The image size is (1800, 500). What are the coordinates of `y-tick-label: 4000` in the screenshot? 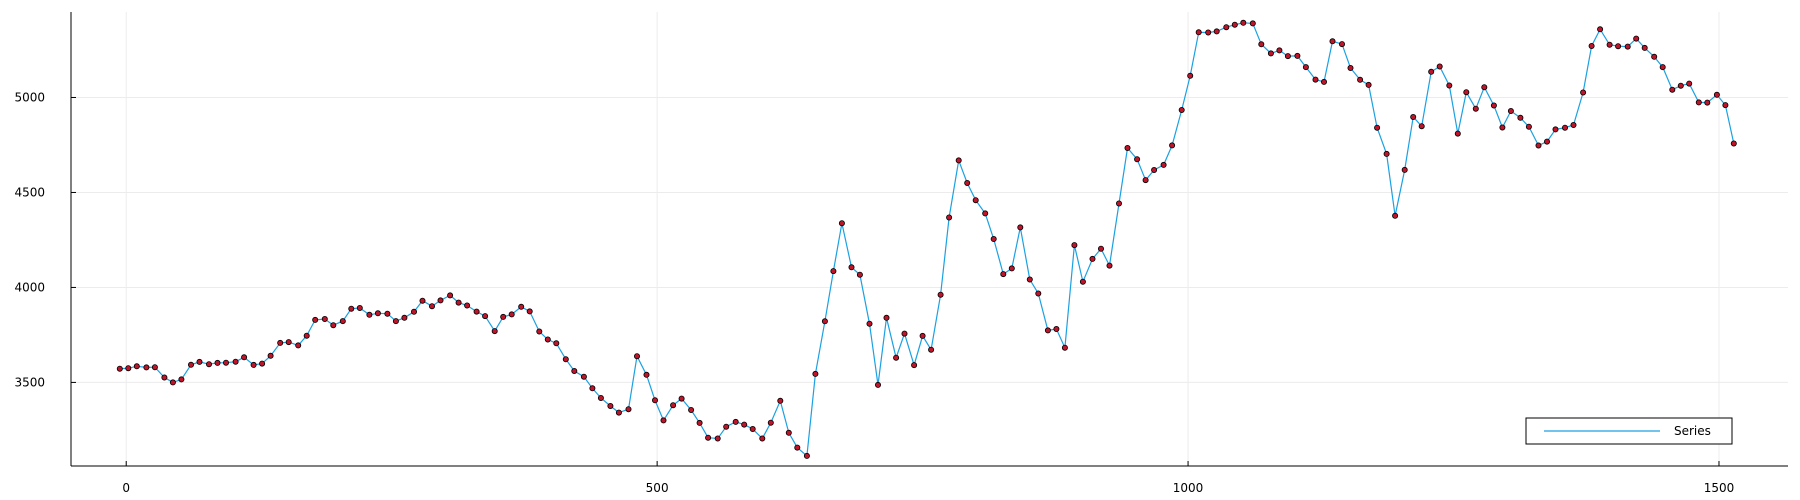 It's located at (29, 287).